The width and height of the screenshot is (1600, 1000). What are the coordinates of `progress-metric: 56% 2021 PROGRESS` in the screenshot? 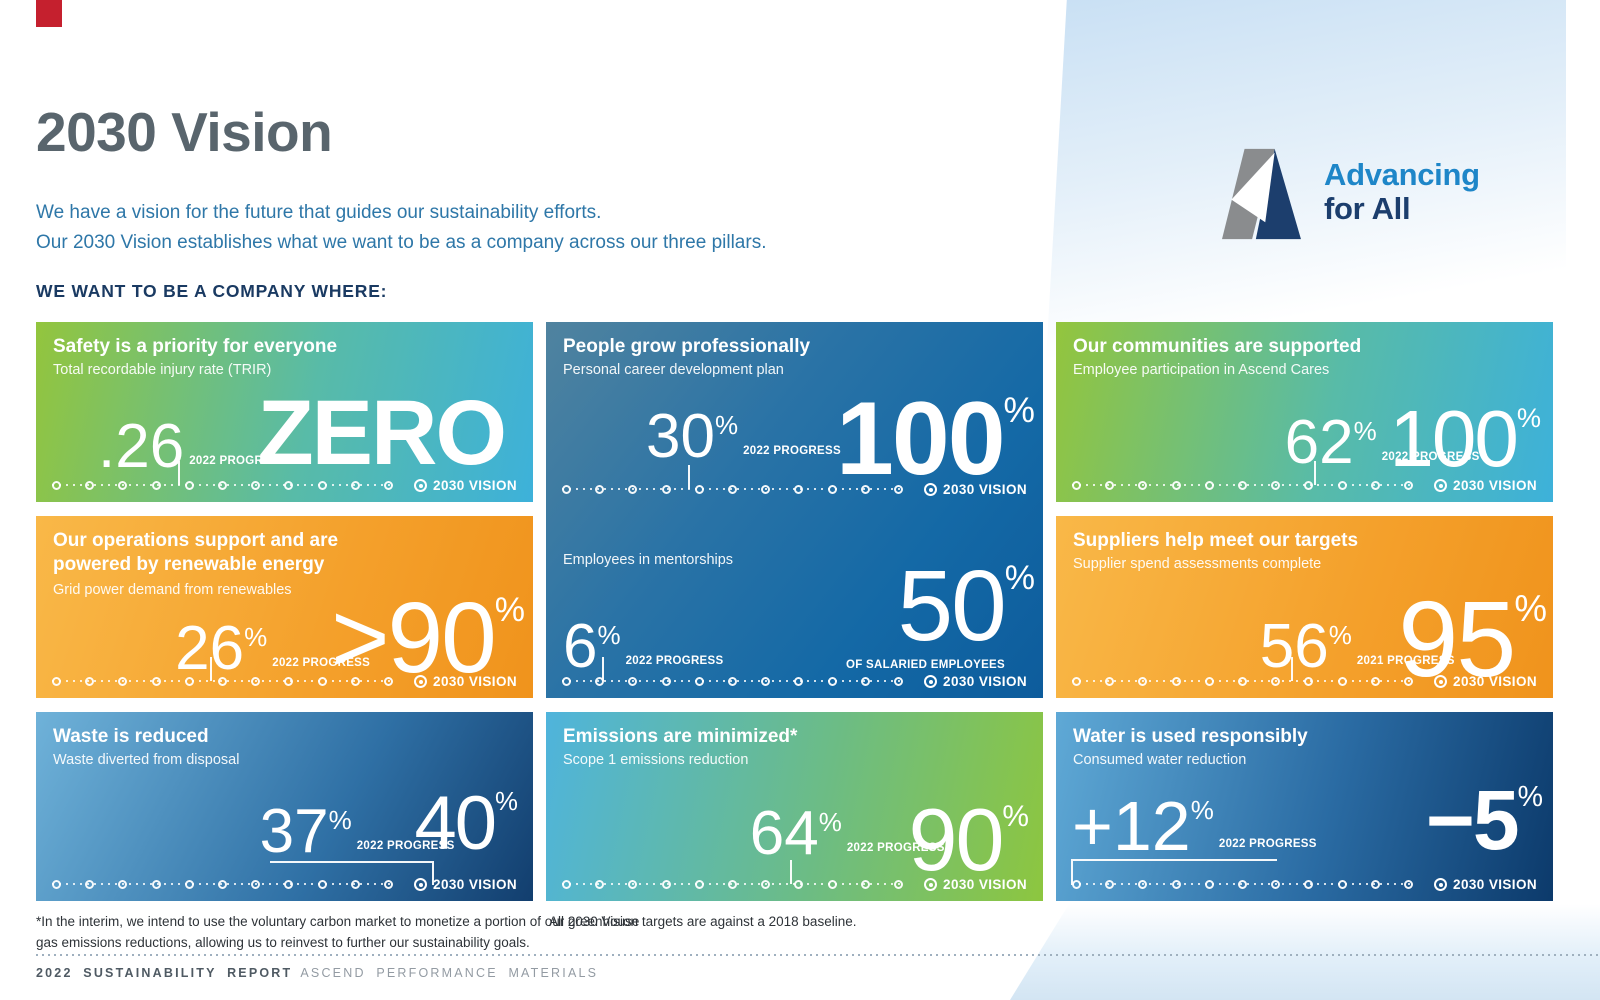 It's located at (1357, 647).